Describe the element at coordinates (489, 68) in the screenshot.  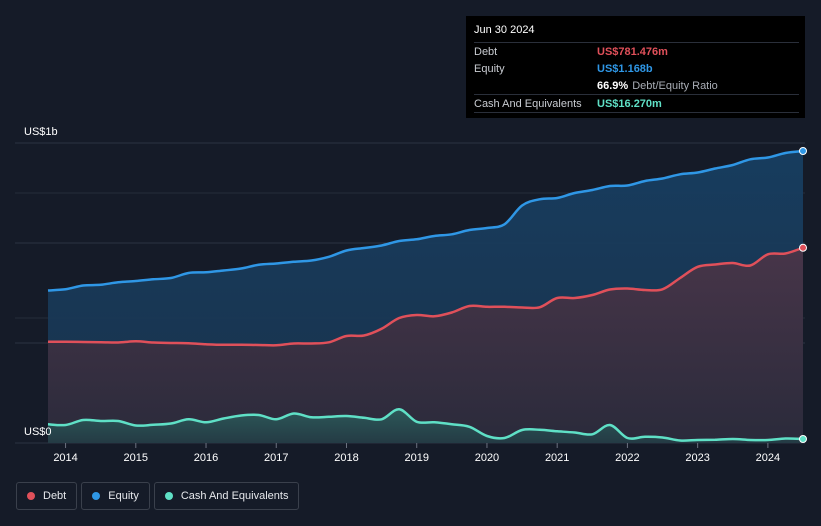
I see `tooltip-equity-label: Equity` at that location.